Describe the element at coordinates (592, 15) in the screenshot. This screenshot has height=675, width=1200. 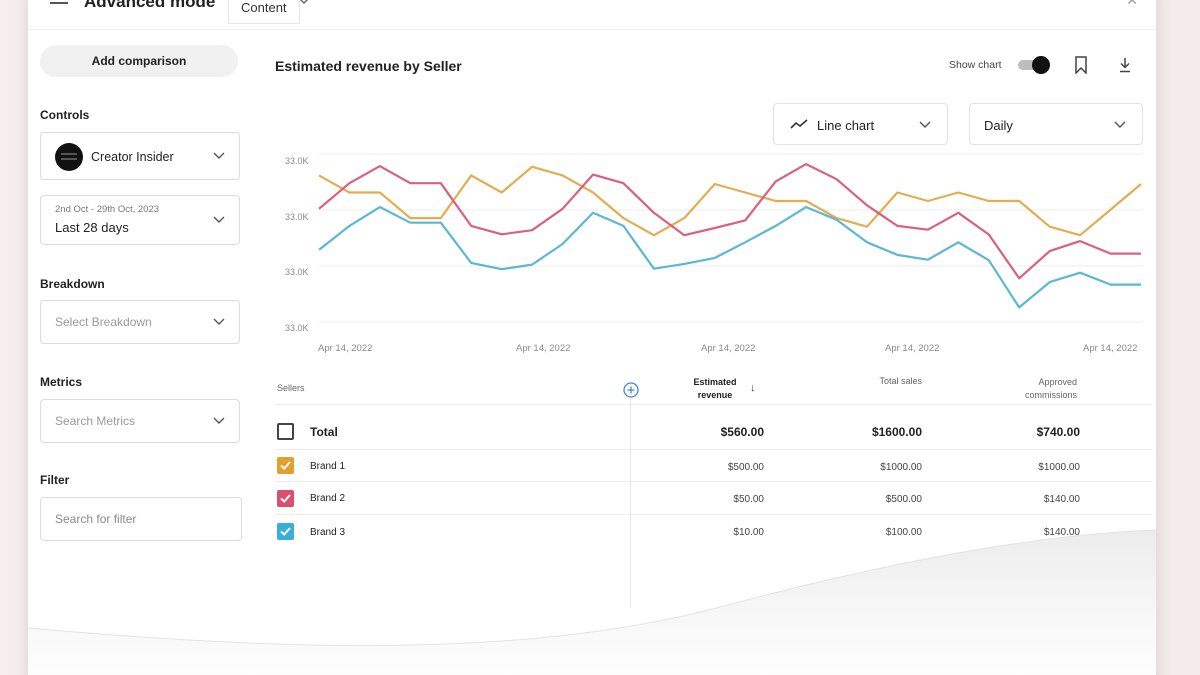
I see `top-bar: Advanced mode Content ✕` at that location.